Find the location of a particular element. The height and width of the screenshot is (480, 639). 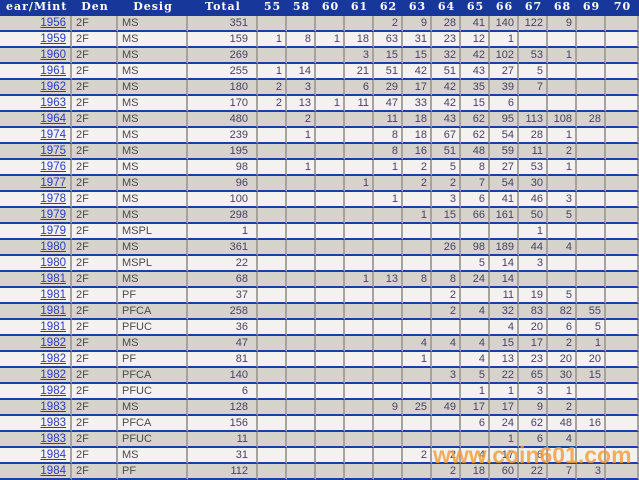

grade-66-cell: 4 is located at coordinates (504, 328).